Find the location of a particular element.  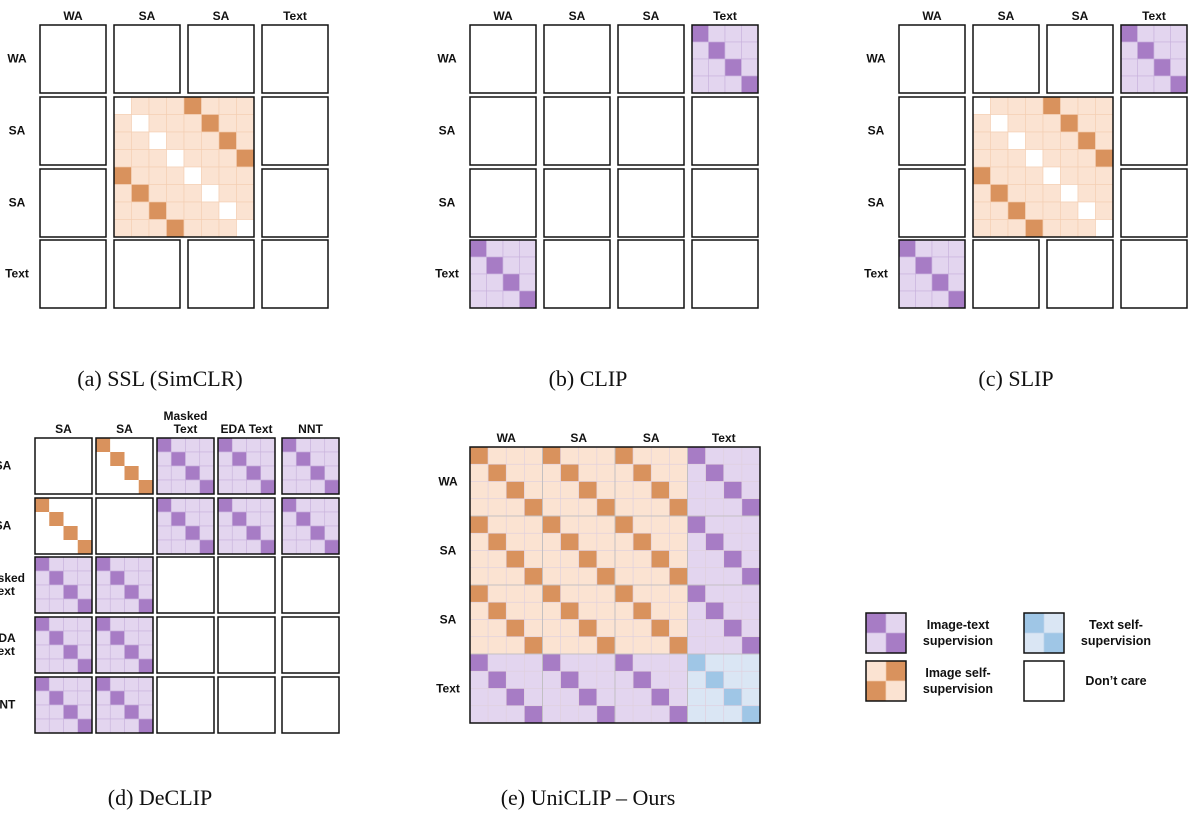

caption: (b) CLIP is located at coordinates (588, 378).